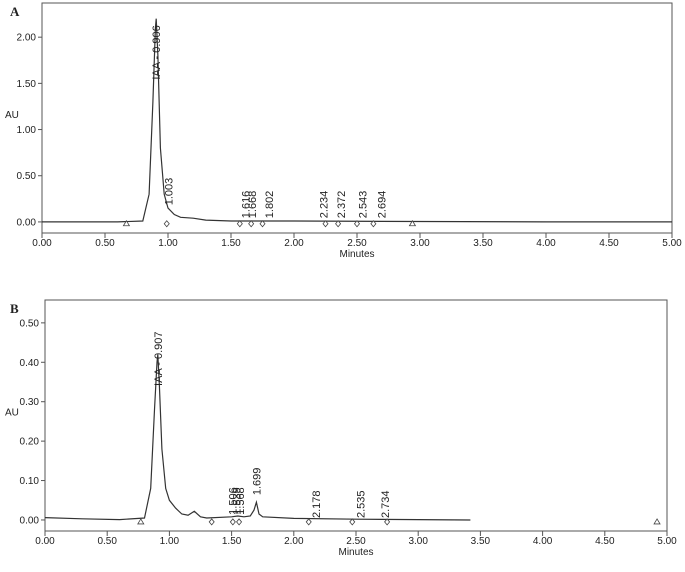 This screenshot has height=572, width=685. Describe the element at coordinates (233, 501) in the screenshot. I see `peak-label: 1.506` at that location.